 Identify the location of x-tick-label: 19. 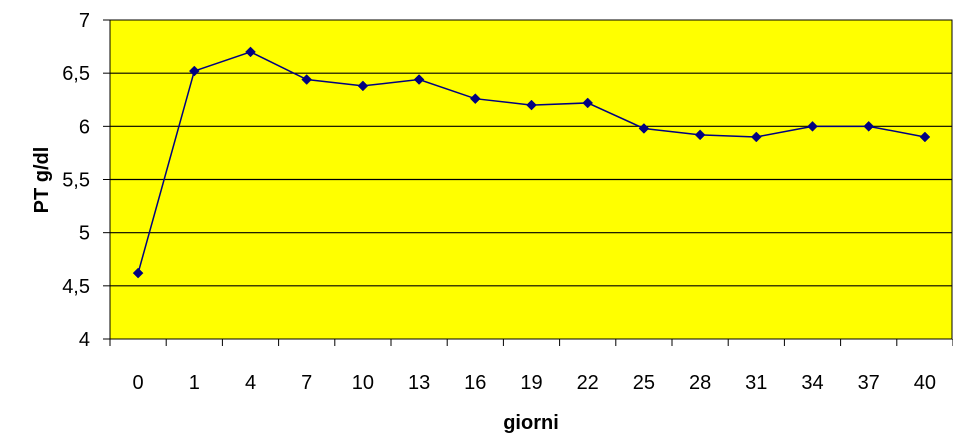
(531, 383).